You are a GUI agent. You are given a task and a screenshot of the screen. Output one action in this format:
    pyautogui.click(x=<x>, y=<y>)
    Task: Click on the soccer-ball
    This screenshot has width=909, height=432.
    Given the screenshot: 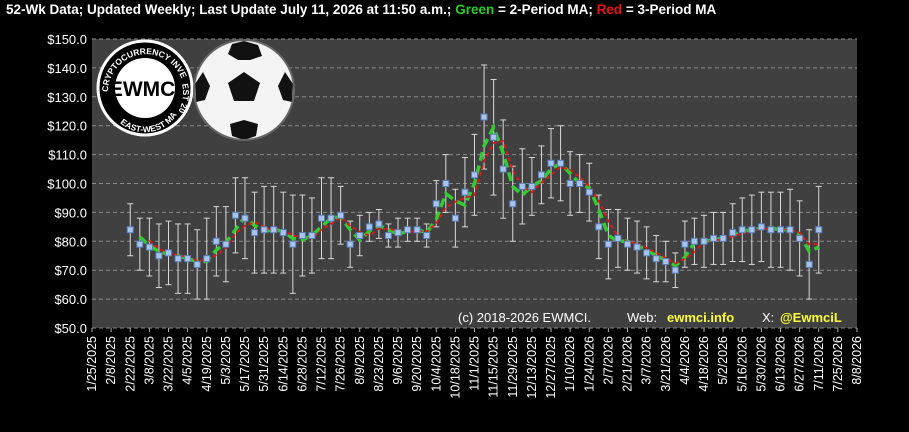 What is the action you would take?
    pyautogui.click(x=244, y=90)
    